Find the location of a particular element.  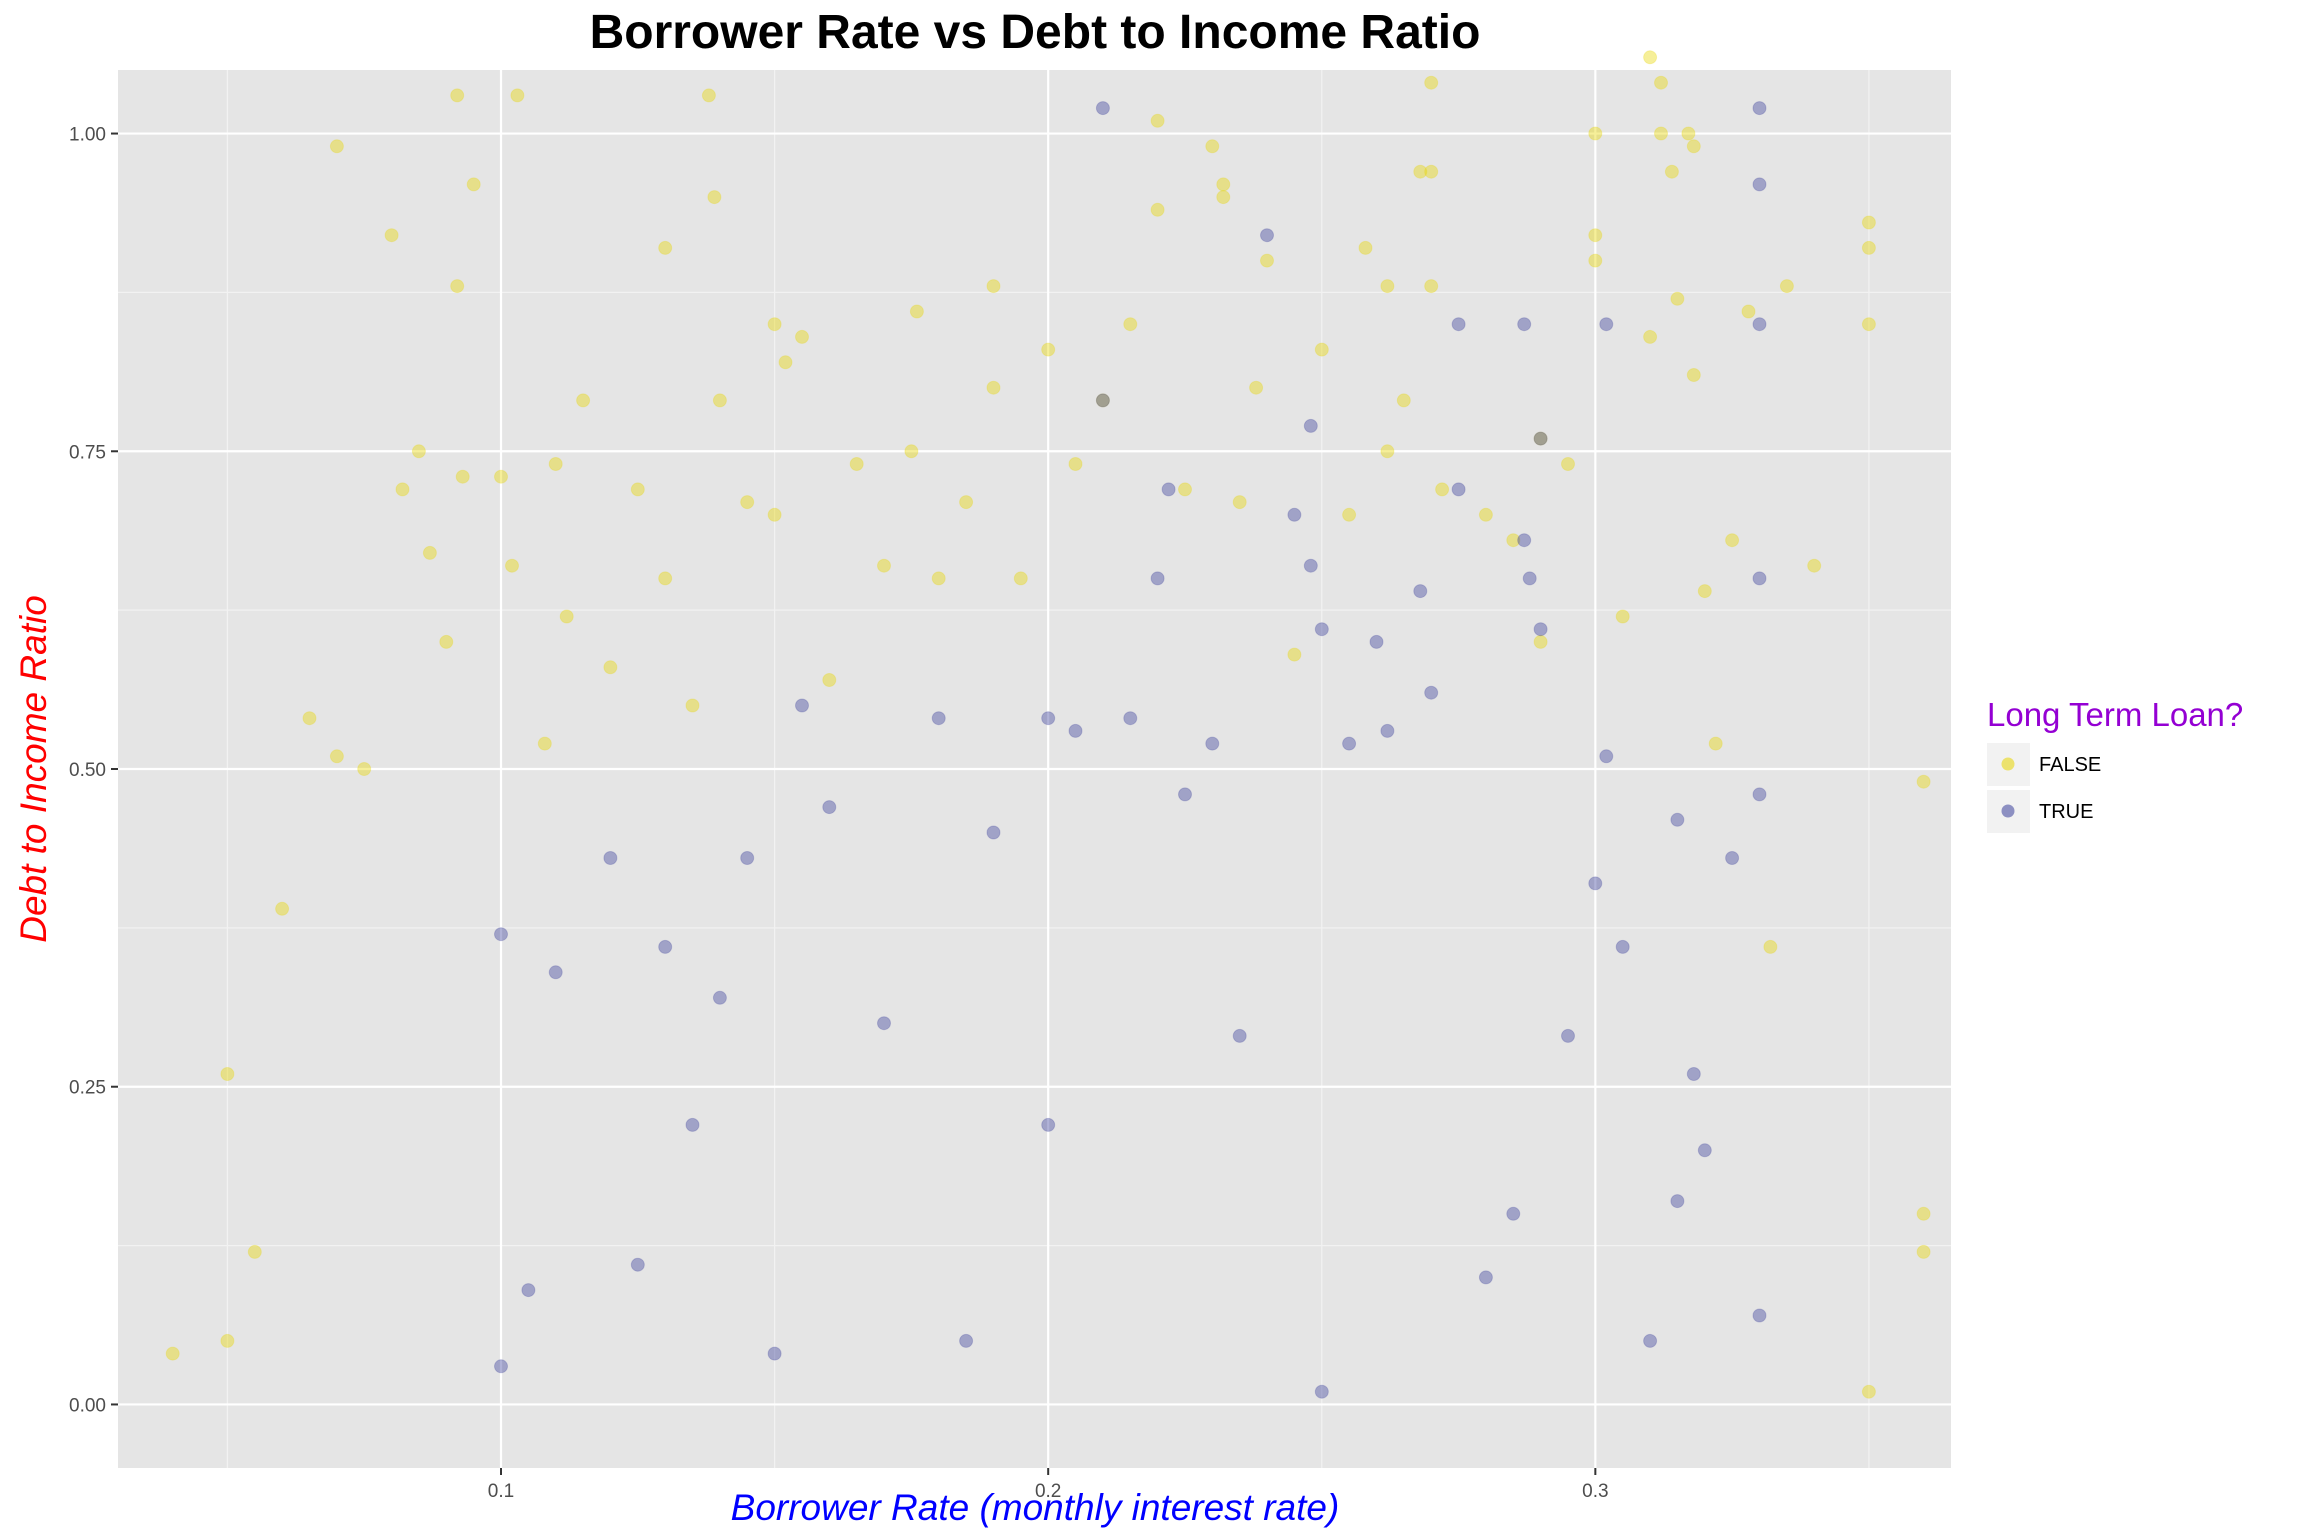

x-tick-label: 0.2 is located at coordinates (1048, 1491).